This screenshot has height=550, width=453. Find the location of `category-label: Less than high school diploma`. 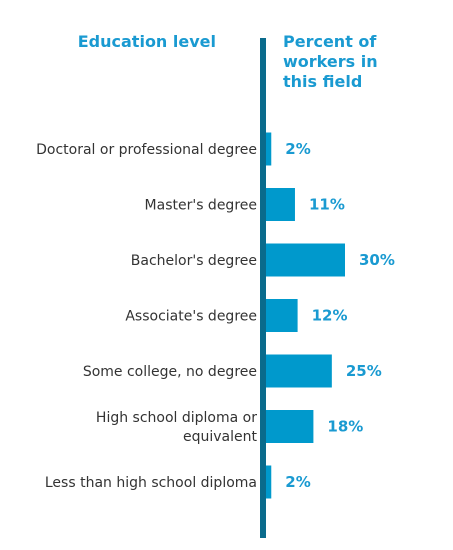

category-label: Less than high school diploma is located at coordinates (151, 483).